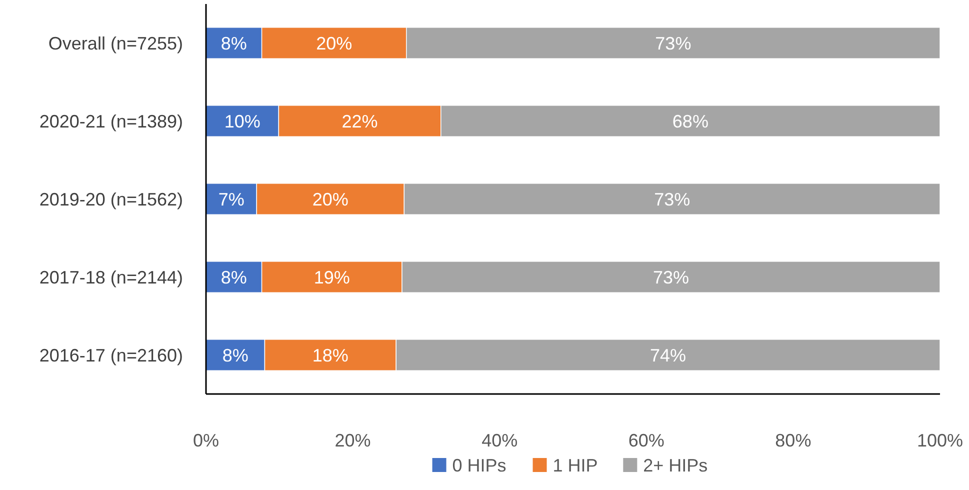 Image resolution: width=969 pixels, height=490 pixels. What do you see at coordinates (940, 440) in the screenshot?
I see `x-tick-label: 100%` at bounding box center [940, 440].